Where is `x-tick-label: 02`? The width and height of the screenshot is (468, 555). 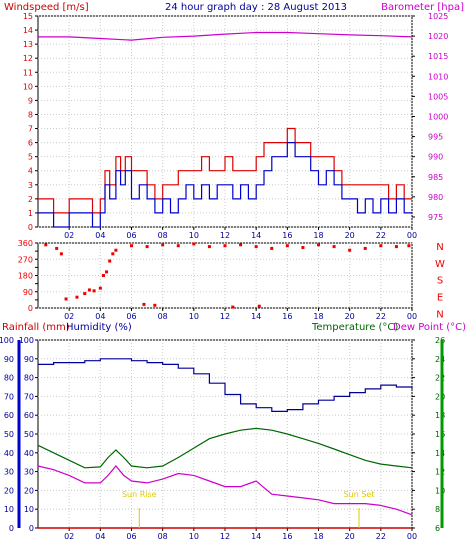
x-tick-label: 02 is located at coordinates (69, 316).